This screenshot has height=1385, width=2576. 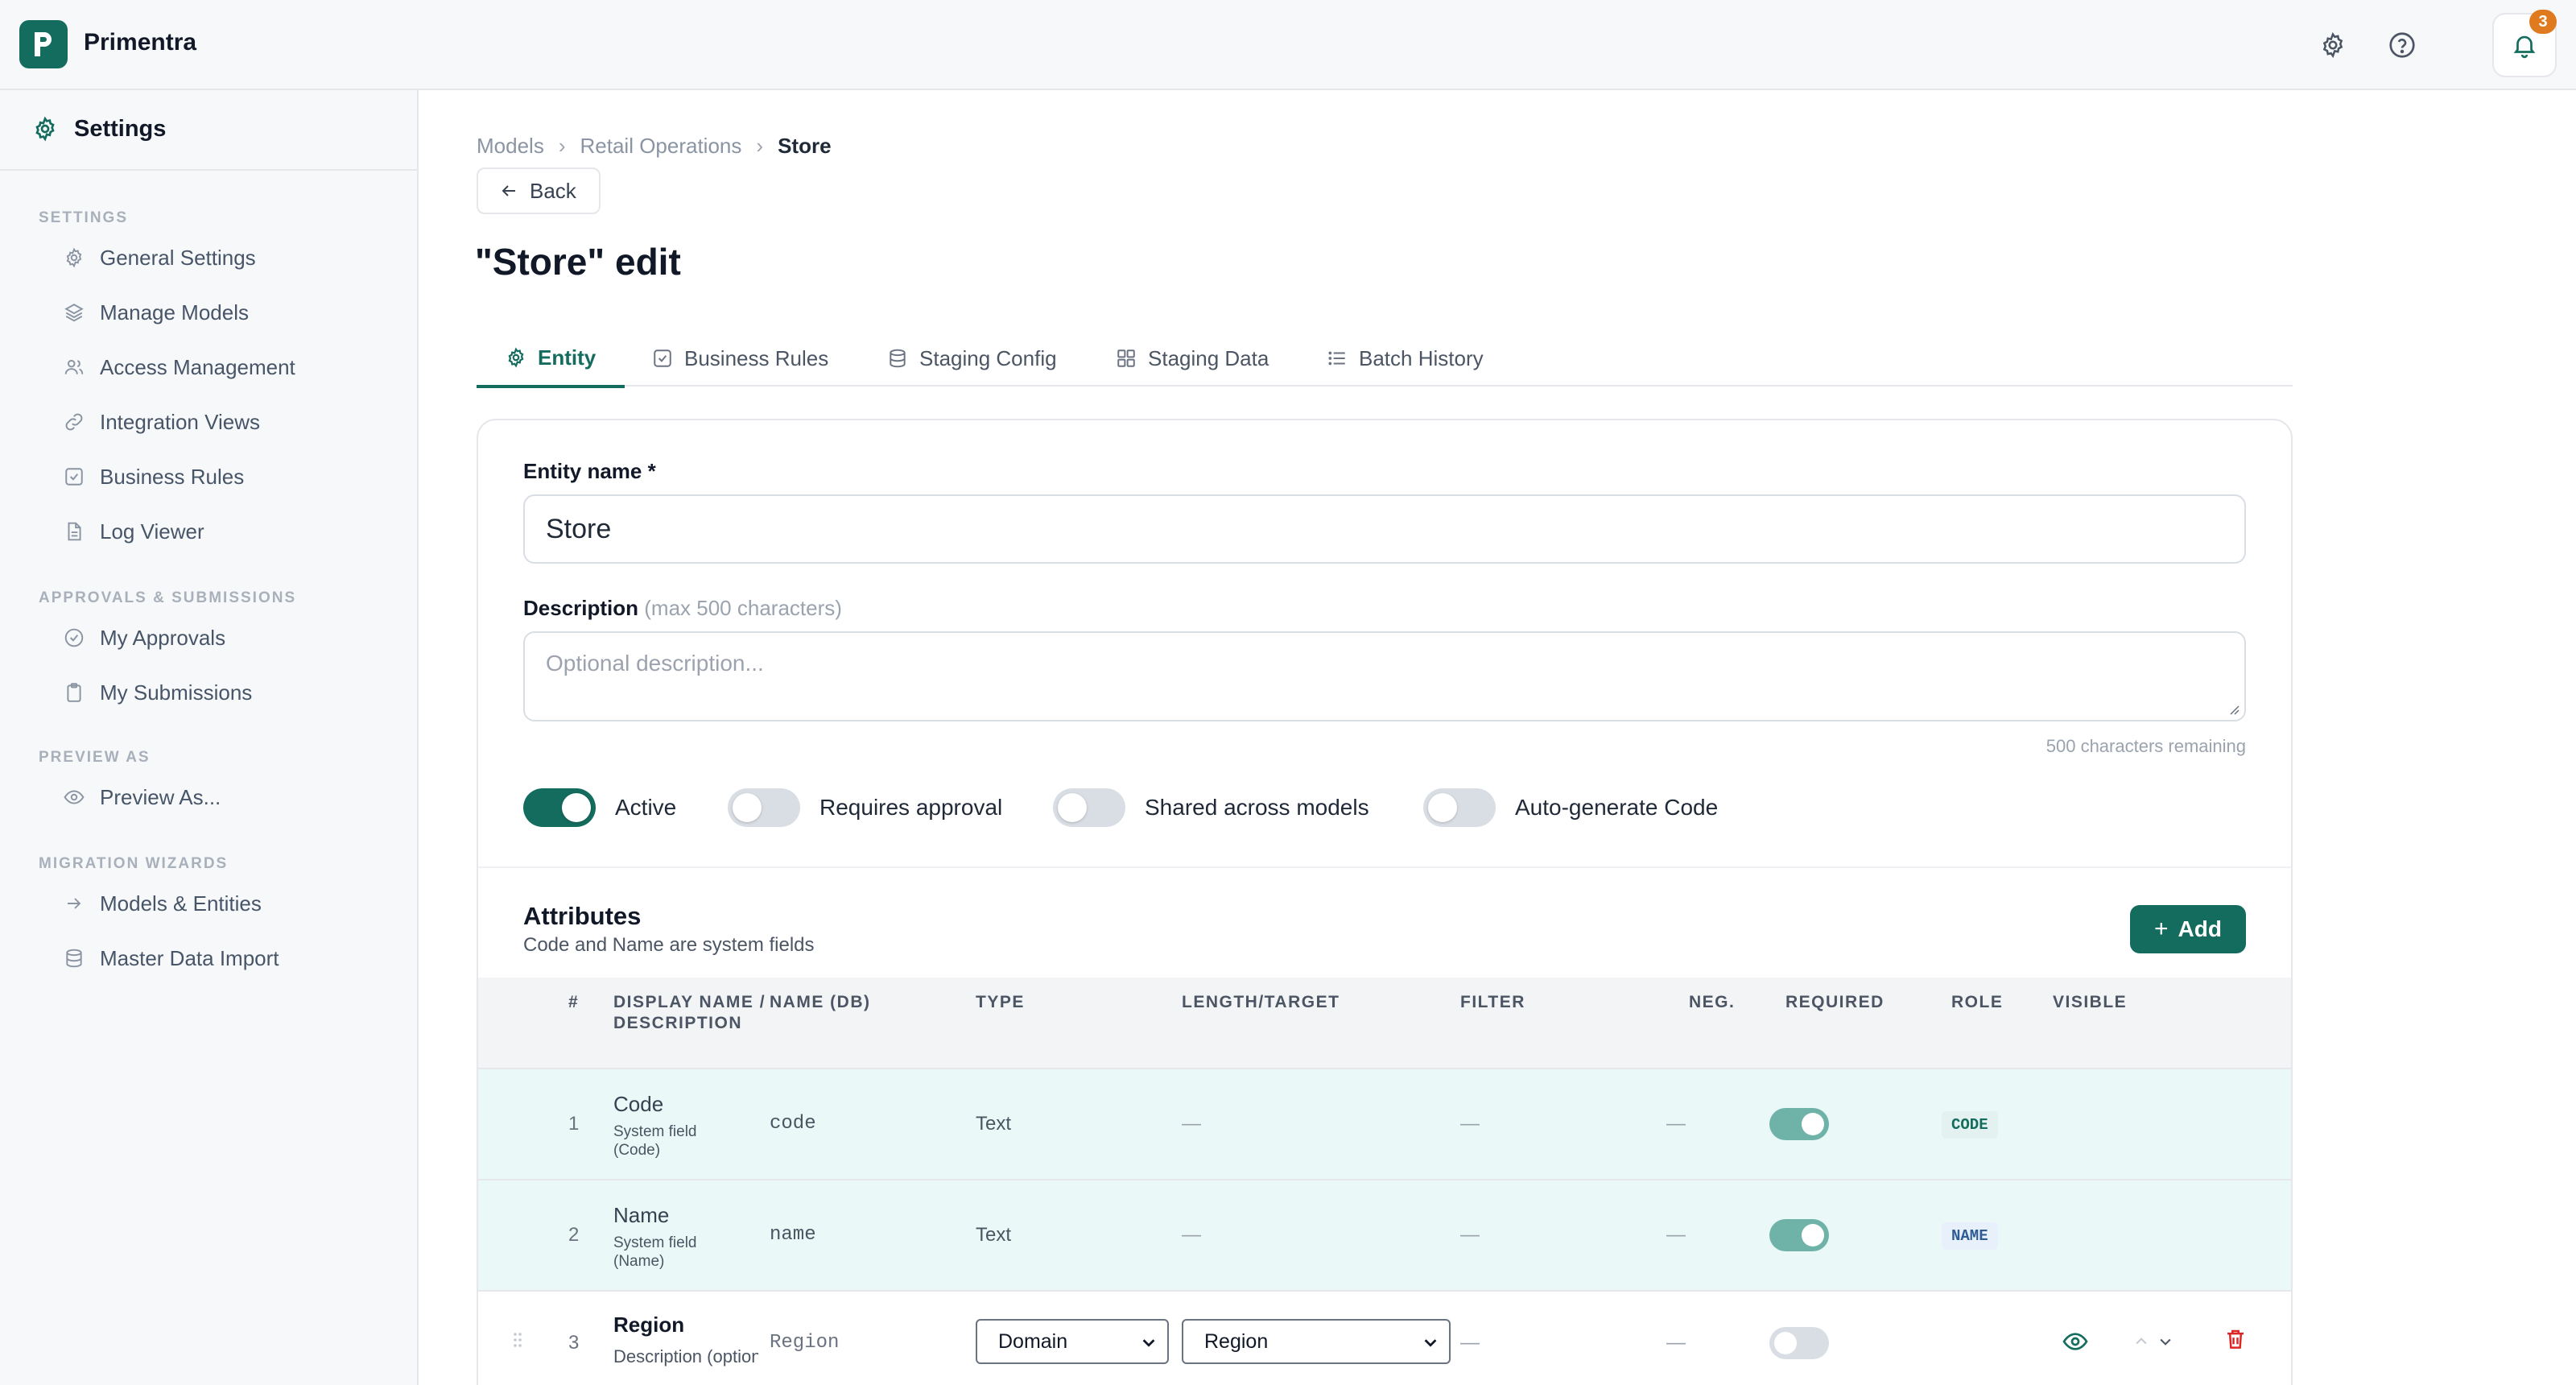 I want to click on attribute-description: System field (Code), so click(x=655, y=1141).